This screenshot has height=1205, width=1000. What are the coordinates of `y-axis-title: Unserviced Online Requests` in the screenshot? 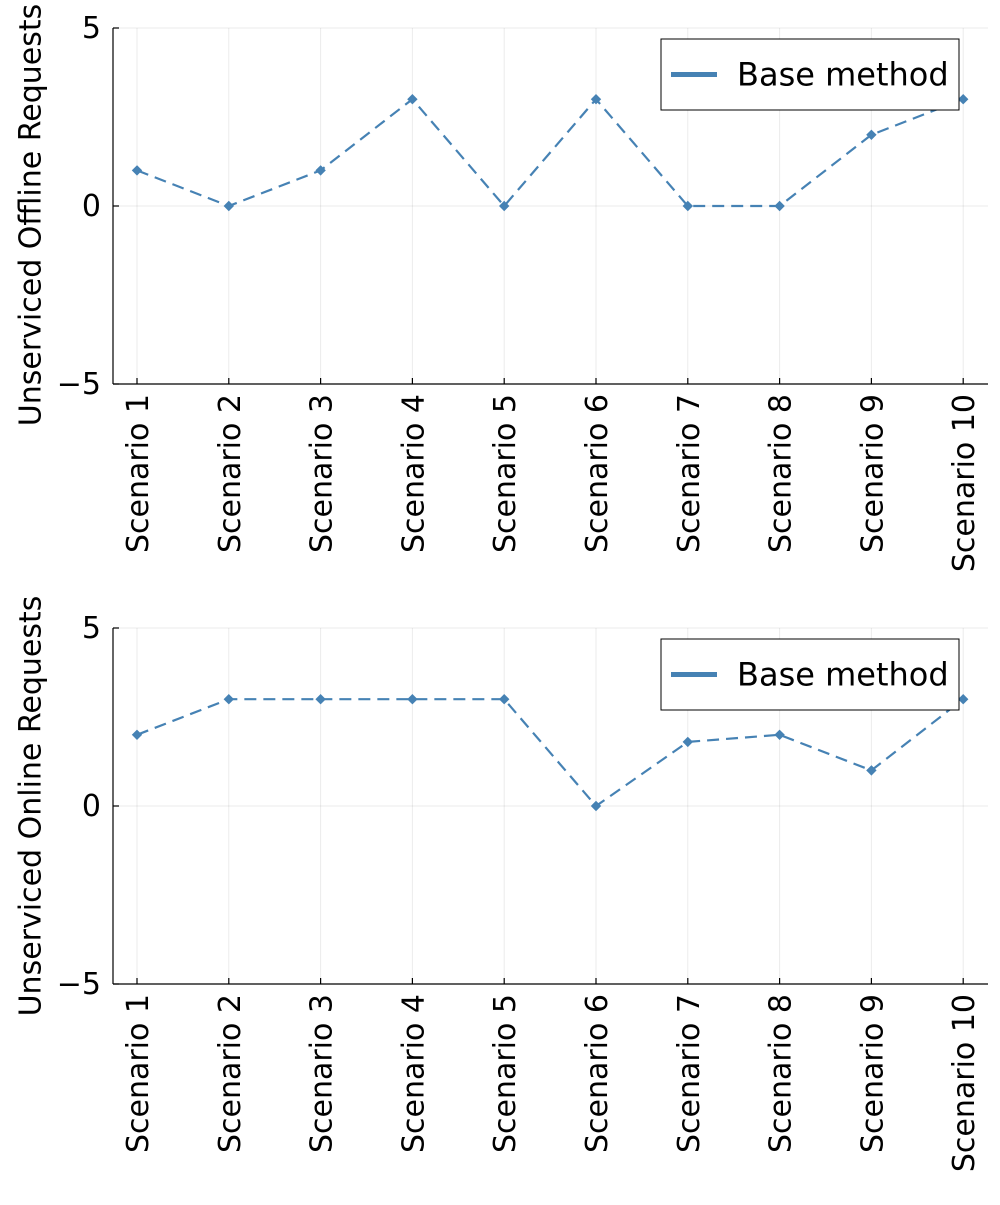 It's located at (31, 806).